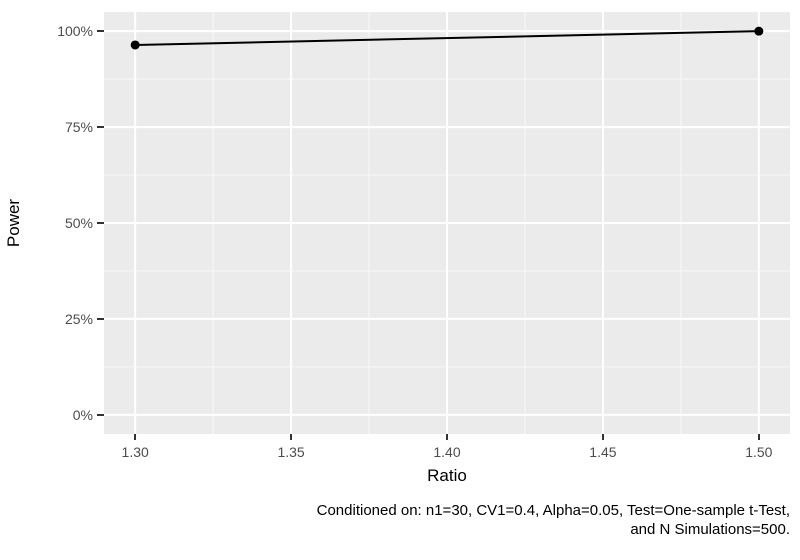 Image resolution: width=800 pixels, height=560 pixels. What do you see at coordinates (710, 529) in the screenshot?
I see `caption-line-2: and N Simulations=500.` at bounding box center [710, 529].